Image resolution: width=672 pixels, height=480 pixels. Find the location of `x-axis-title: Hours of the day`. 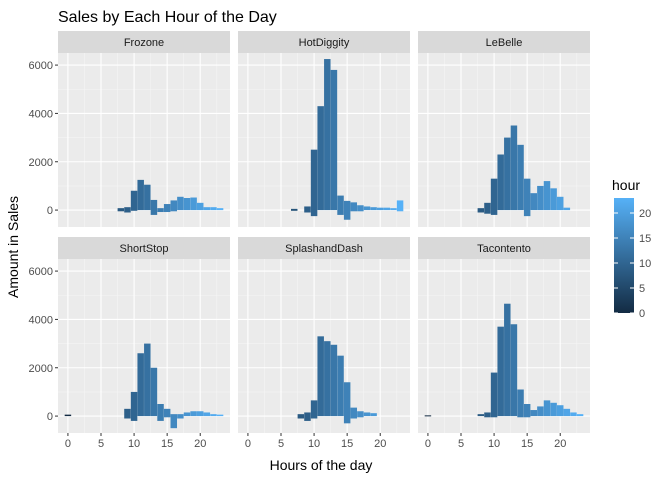

x-axis-title: Hours of the day is located at coordinates (321, 465).